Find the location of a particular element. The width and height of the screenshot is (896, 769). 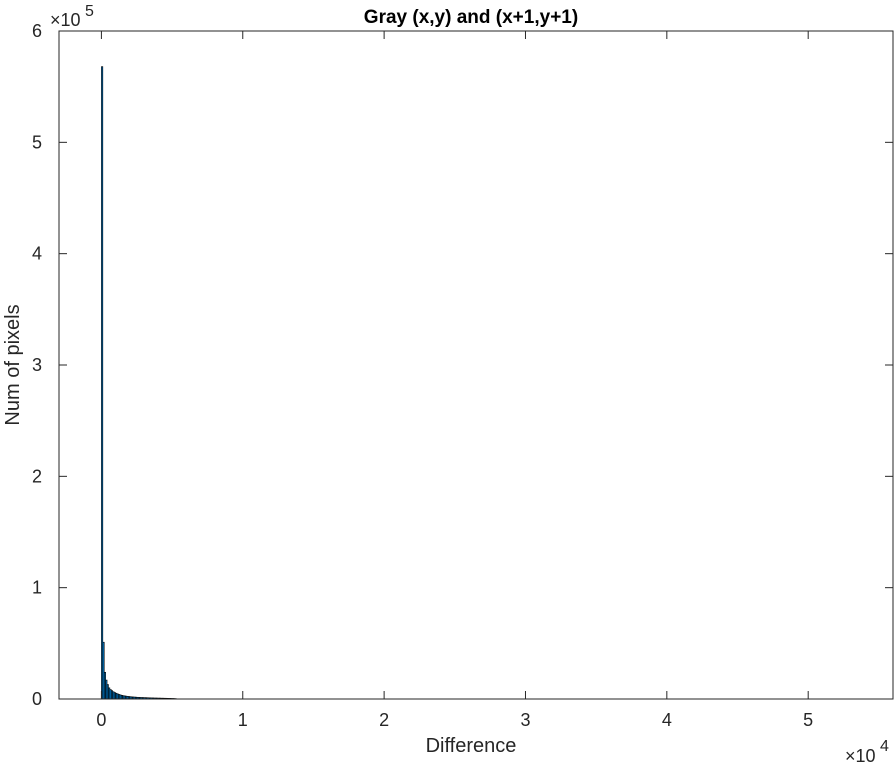

x-exponent-power: 4 is located at coordinates (884, 746).